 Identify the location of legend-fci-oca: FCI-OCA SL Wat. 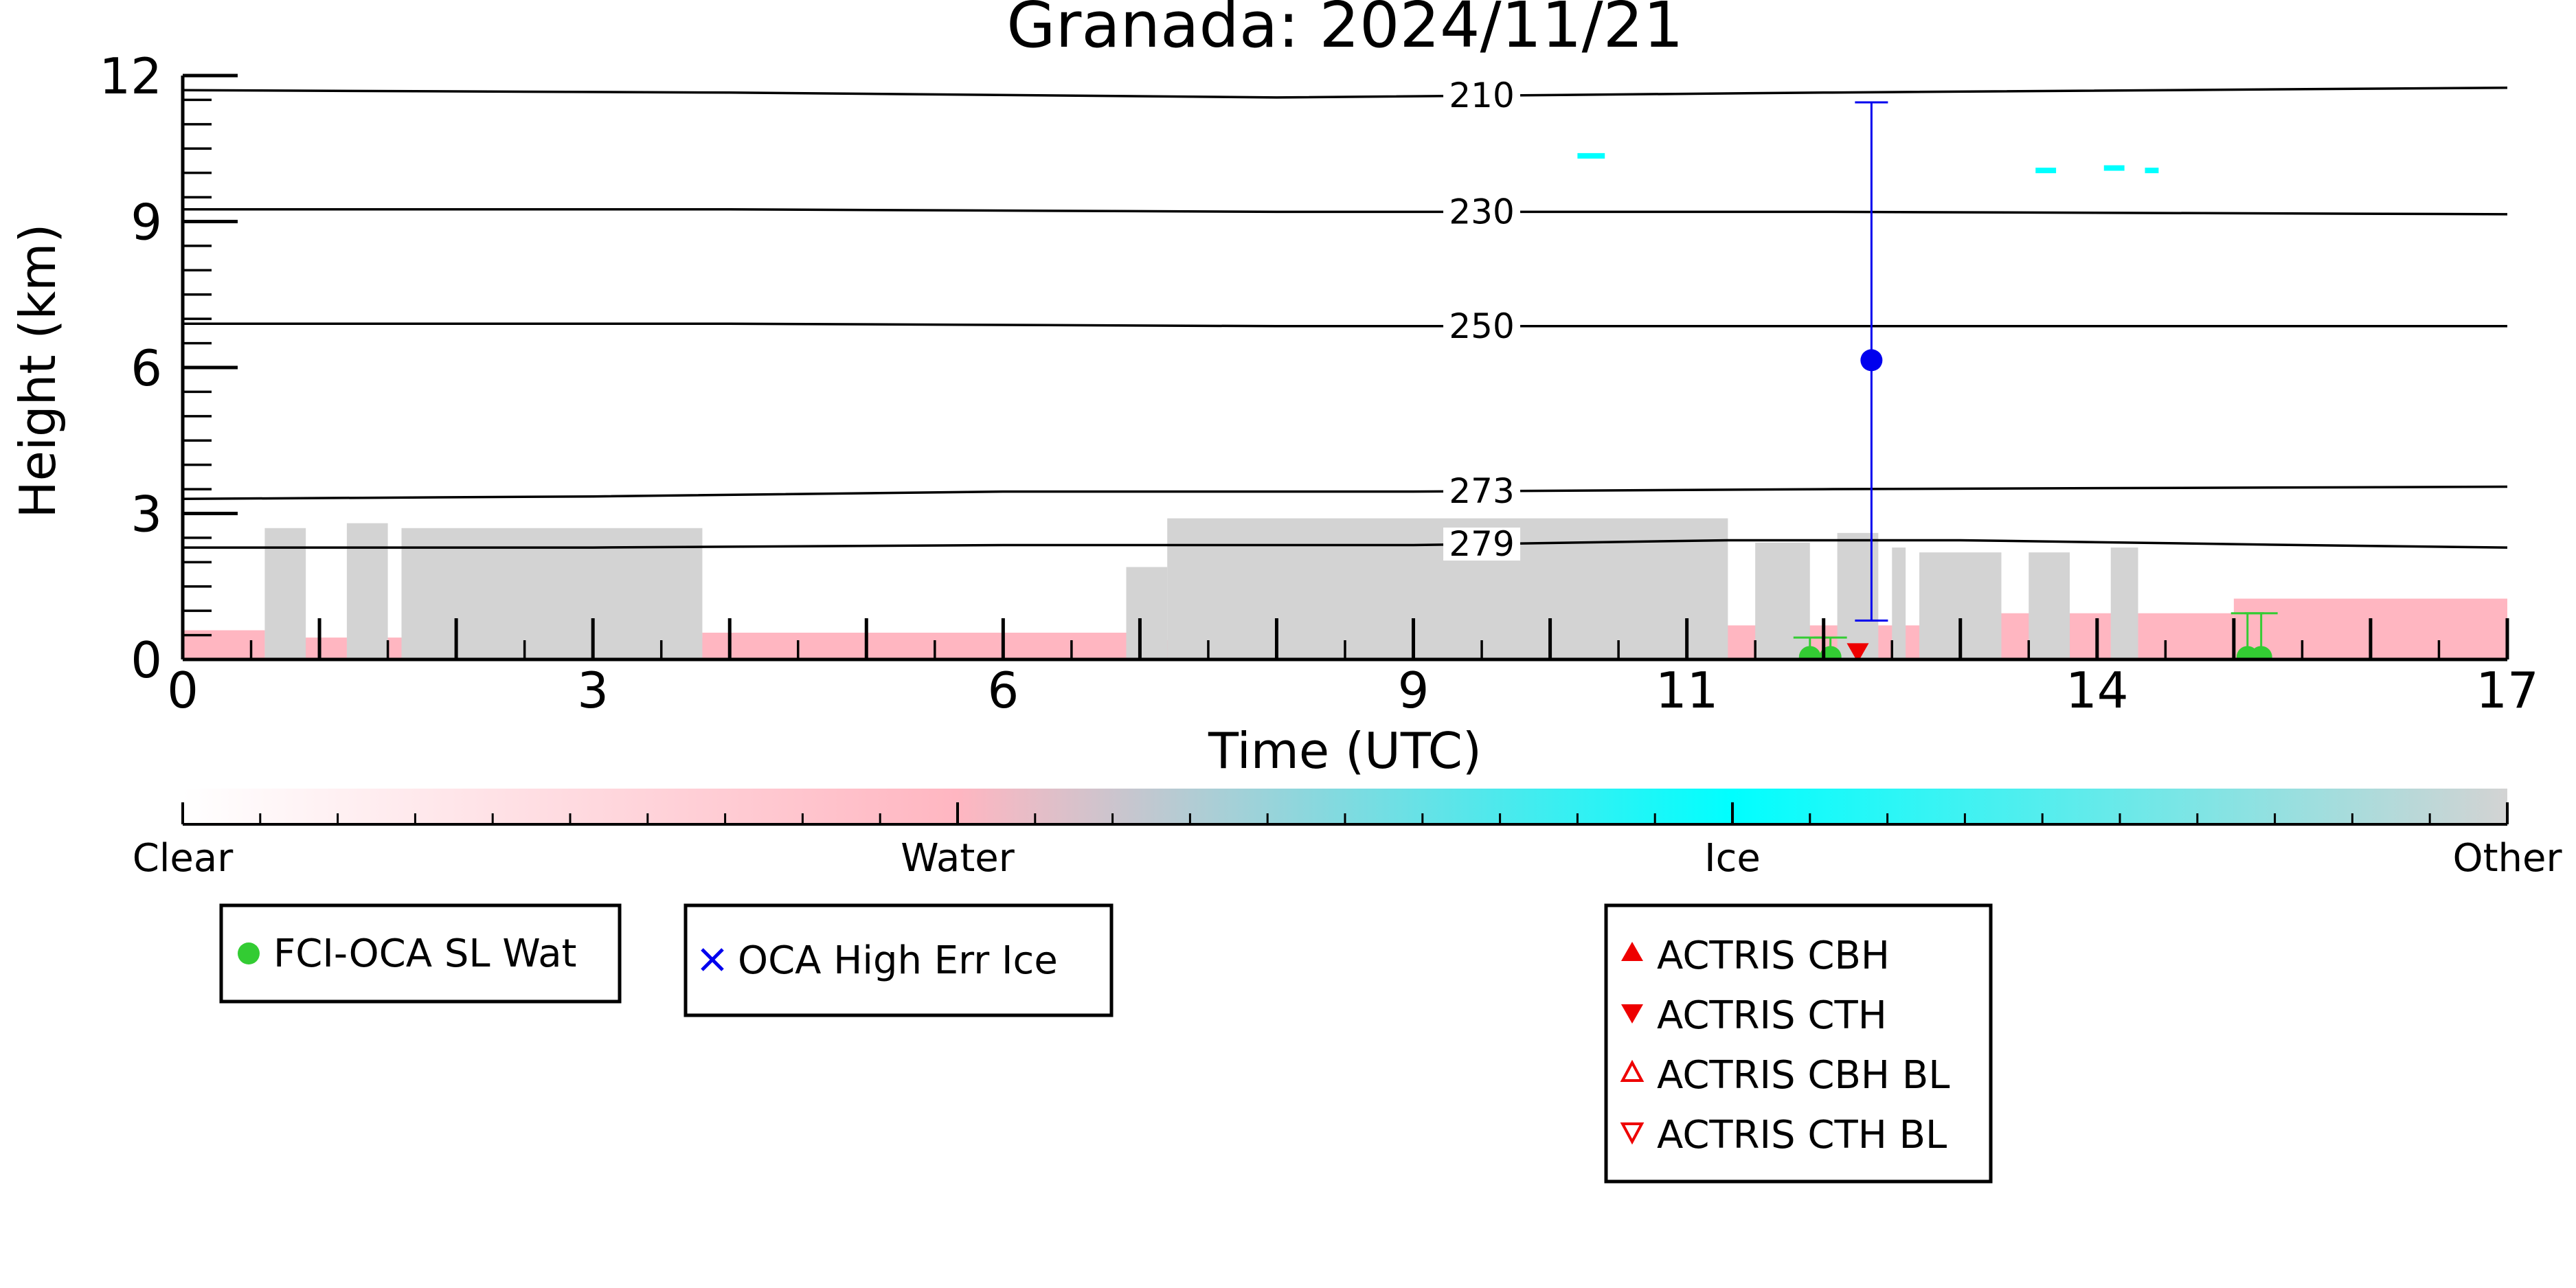
(420, 953).